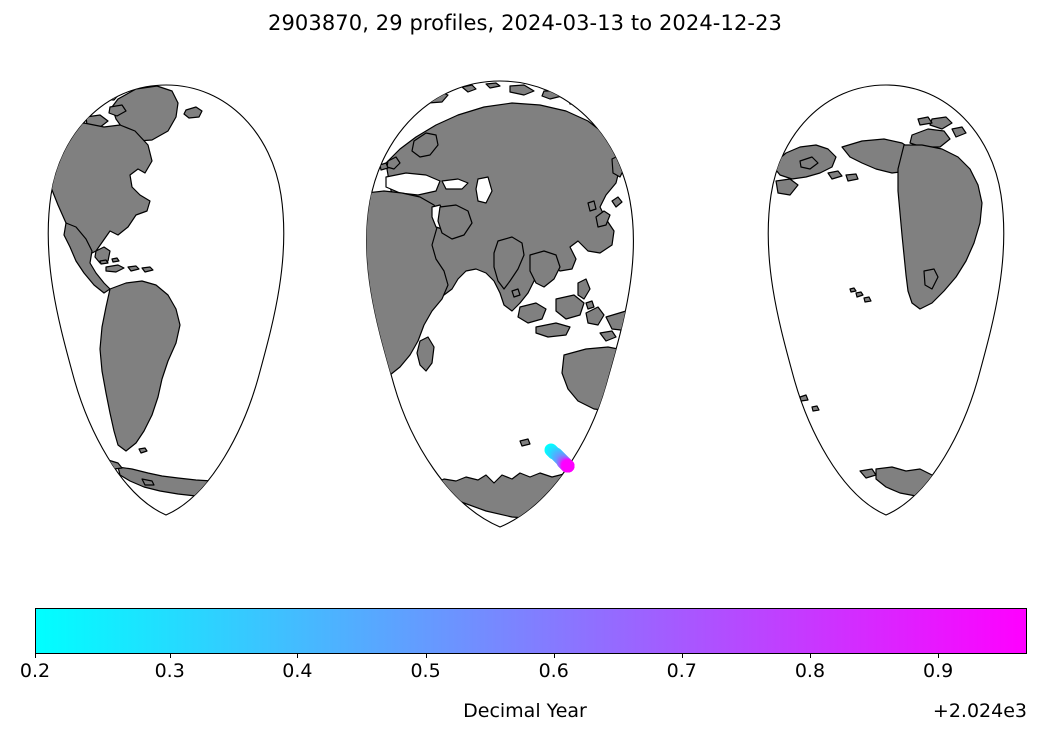  I want to click on scatter-points-layer, so click(559, 458).